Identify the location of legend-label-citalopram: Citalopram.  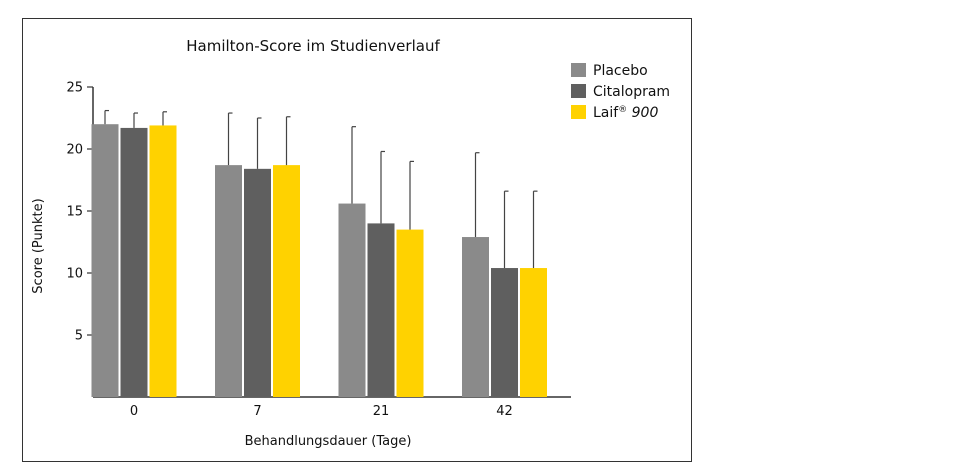
(631, 92).